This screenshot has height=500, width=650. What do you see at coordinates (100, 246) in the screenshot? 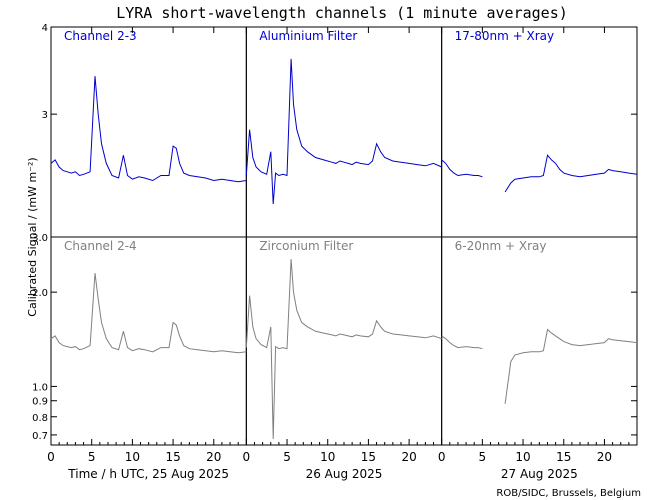
I see `panel-title-bottom-0: Channel 2-4` at bounding box center [100, 246].